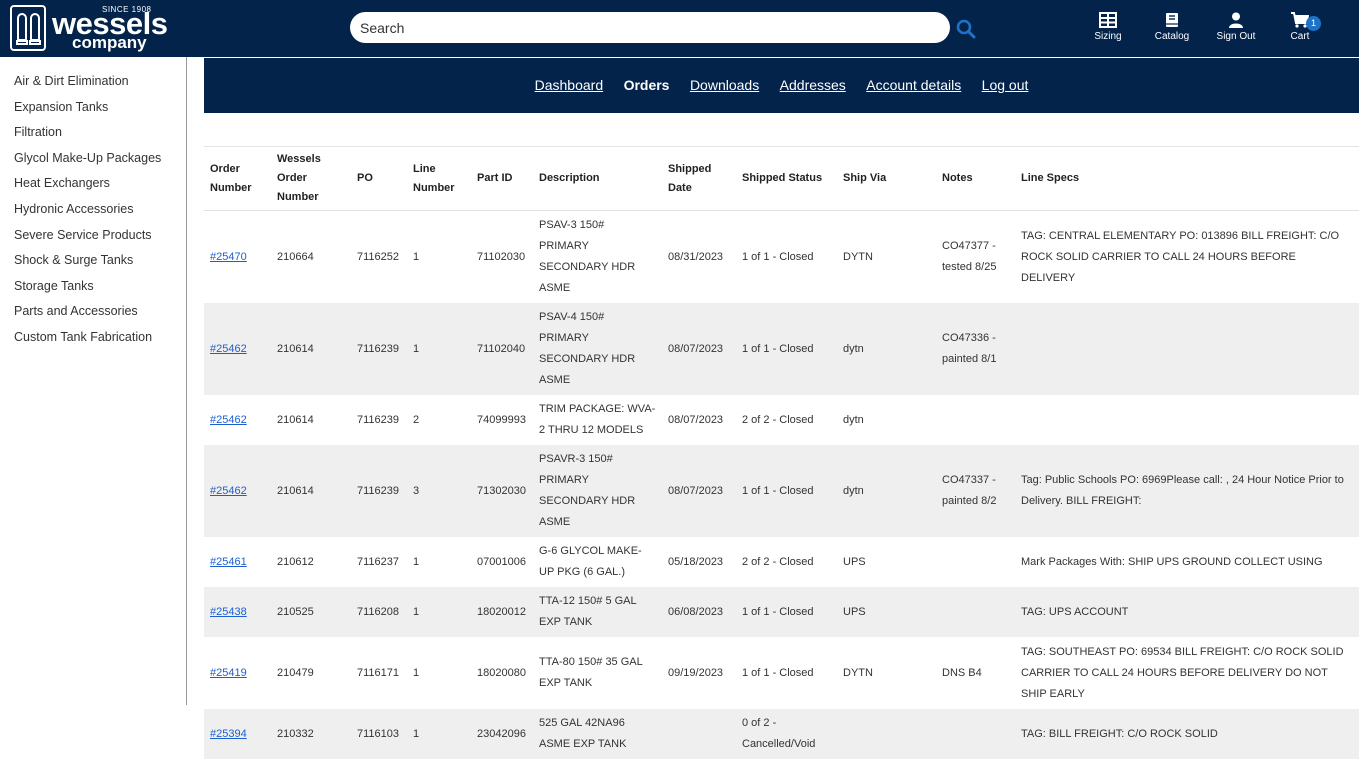 Image resolution: width=1359 pixels, height=759 pixels. What do you see at coordinates (975, 491) in the screenshot?
I see `cell-notes: CO47337 - painted 8/2` at bounding box center [975, 491].